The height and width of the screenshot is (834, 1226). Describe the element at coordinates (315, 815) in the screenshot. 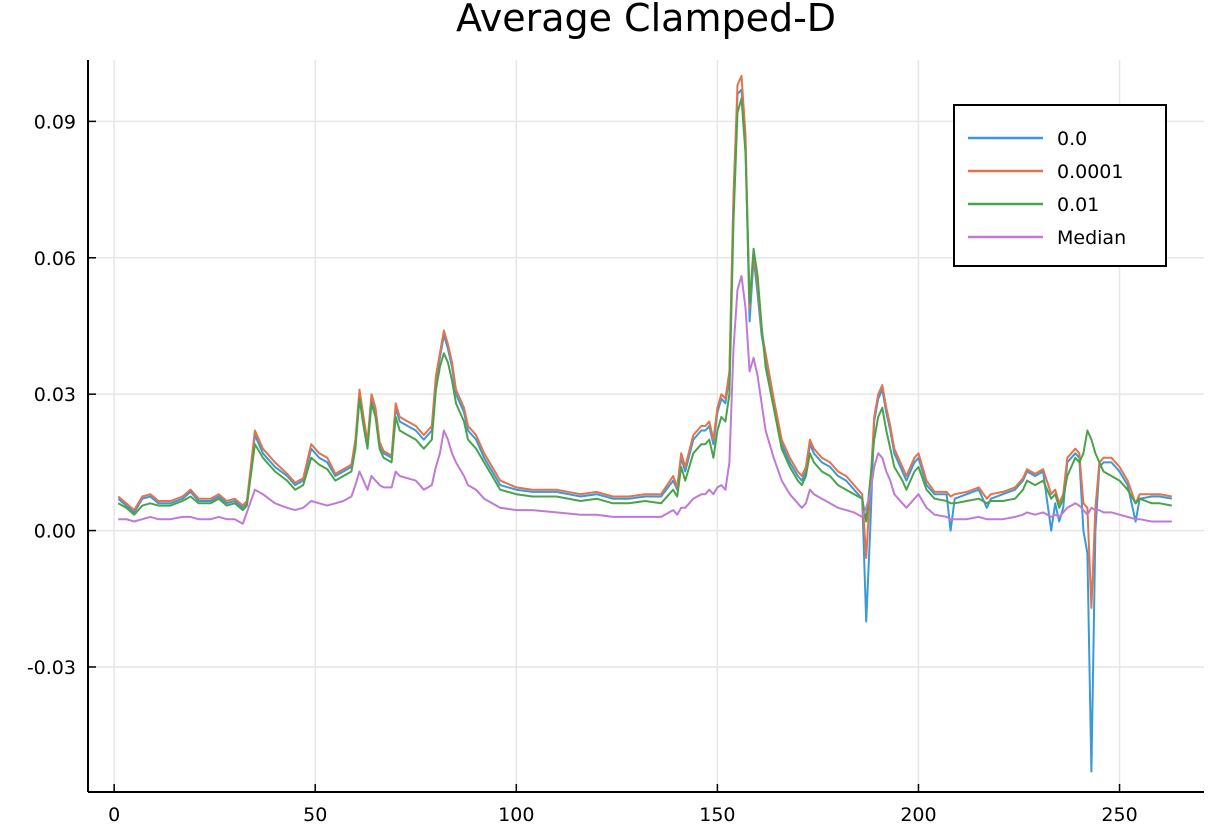

I see `x-tick-label: 50` at that location.